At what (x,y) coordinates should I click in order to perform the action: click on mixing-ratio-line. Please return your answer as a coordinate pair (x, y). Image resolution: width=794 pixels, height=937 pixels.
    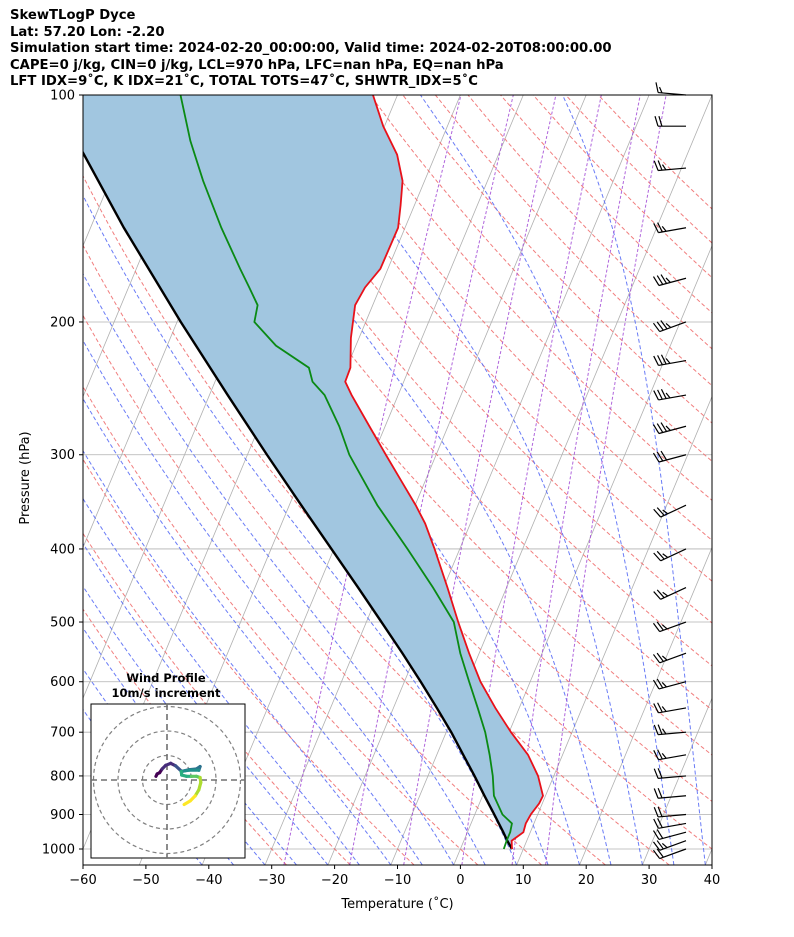
    Looking at the image, I should click on (531, 480).